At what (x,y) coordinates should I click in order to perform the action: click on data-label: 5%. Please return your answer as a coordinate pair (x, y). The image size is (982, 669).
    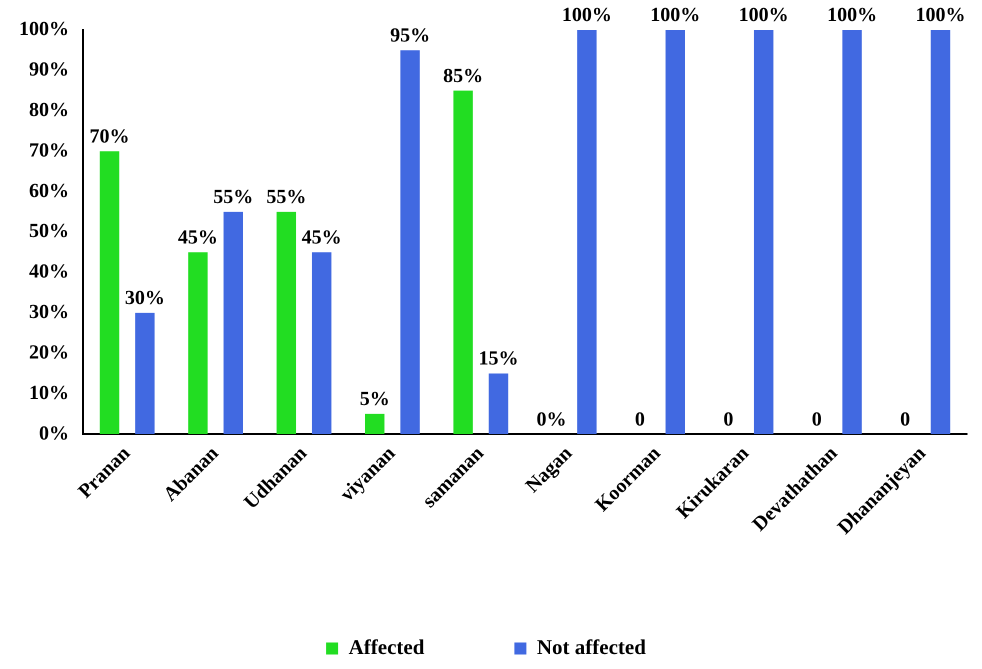
    Looking at the image, I should click on (375, 399).